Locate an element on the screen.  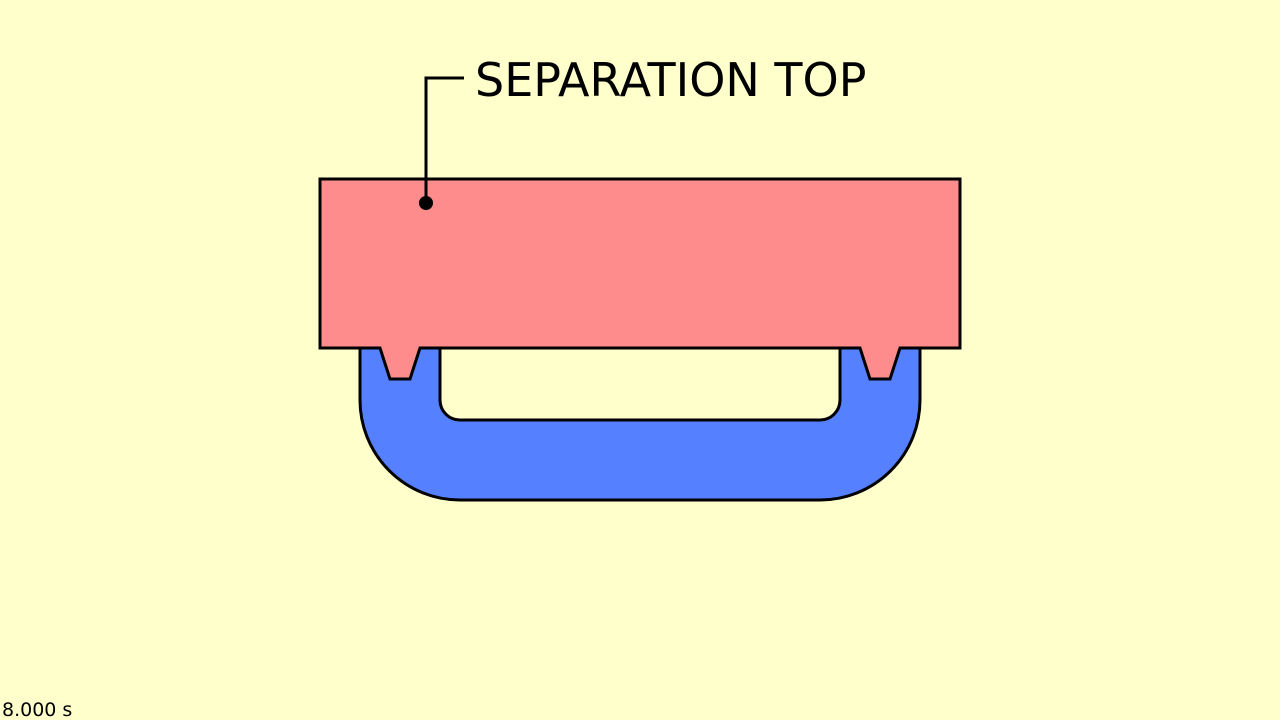
leader-line is located at coordinates (444, 139).